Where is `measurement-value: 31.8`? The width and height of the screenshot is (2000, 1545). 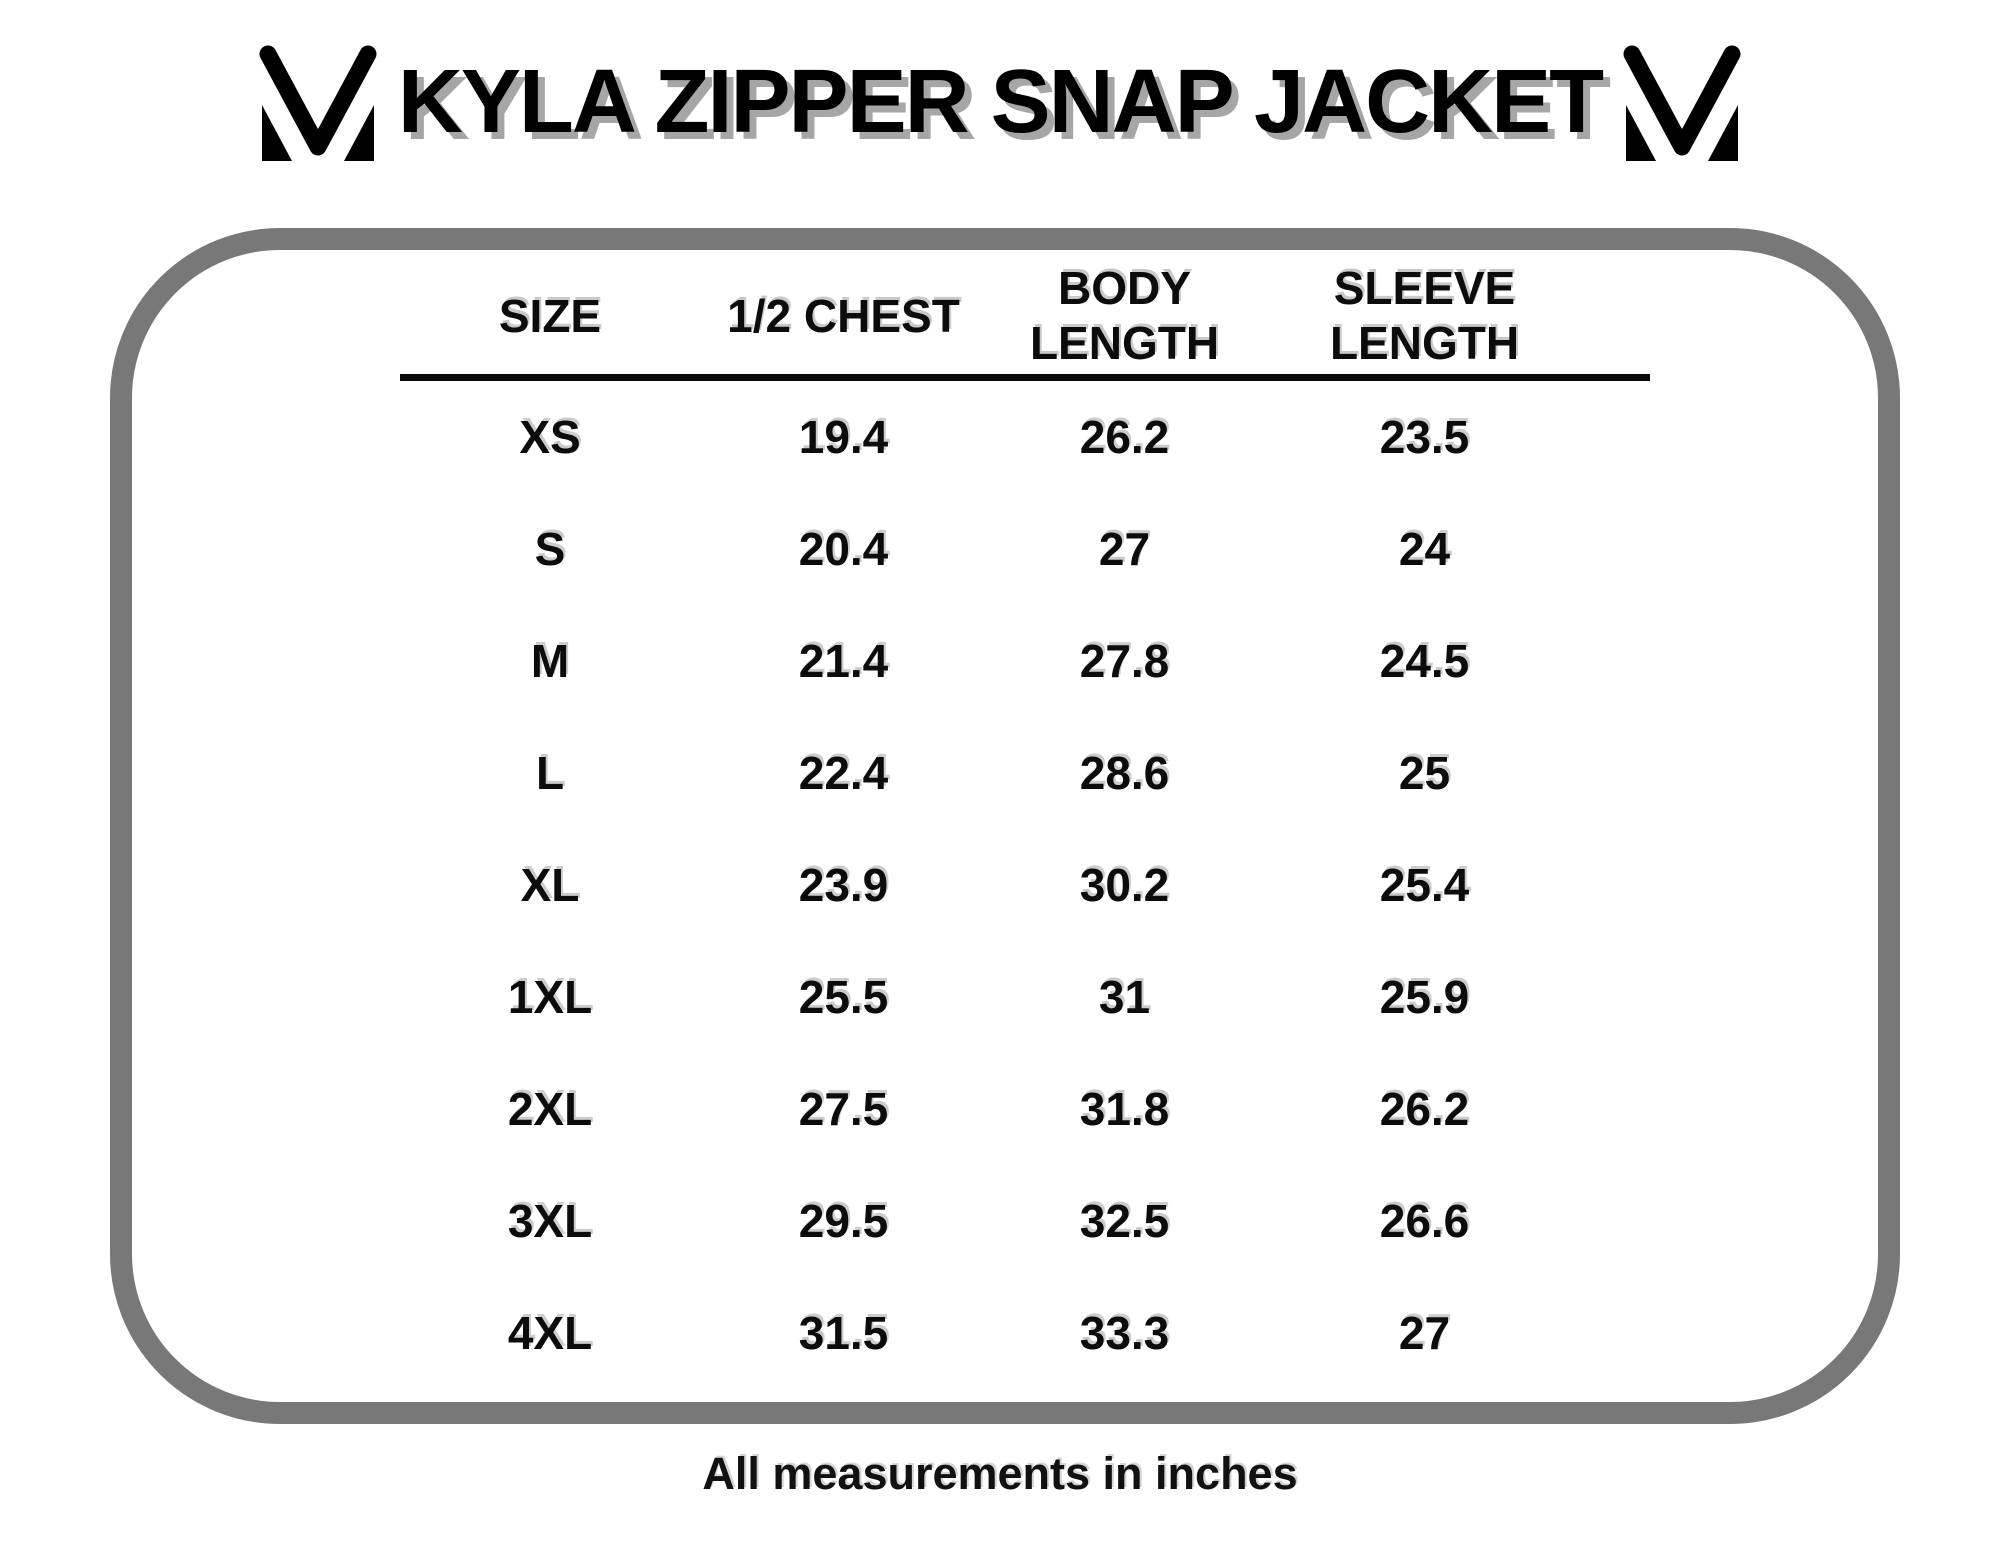 measurement-value: 31.8 is located at coordinates (1124, 1109).